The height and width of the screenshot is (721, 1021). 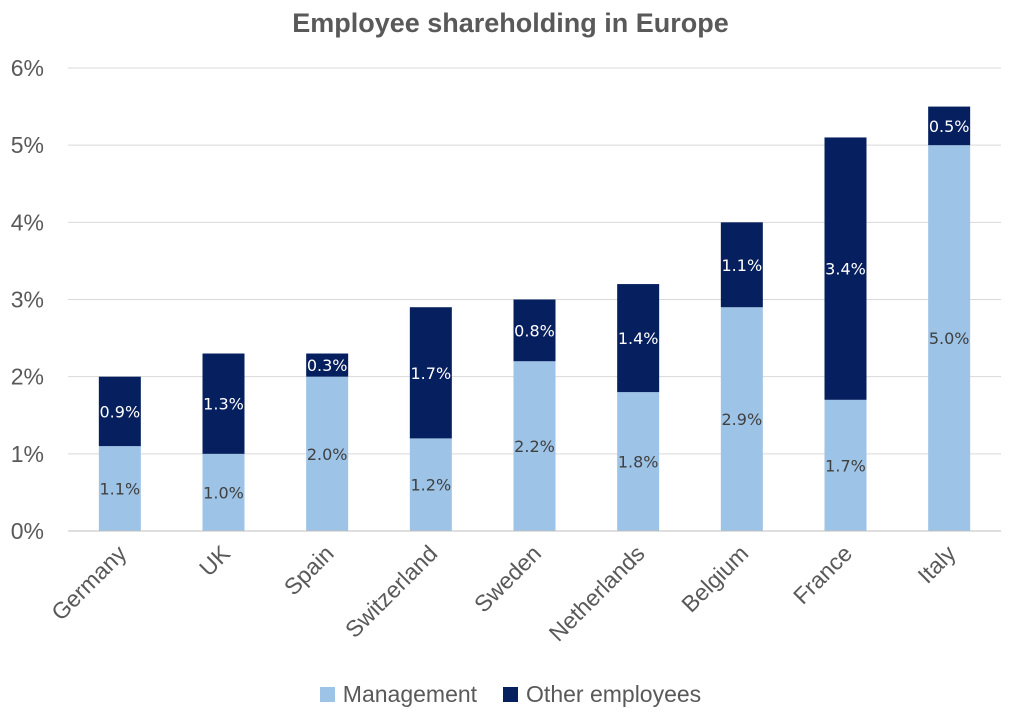 What do you see at coordinates (327, 694) in the screenshot?
I see `legend-swatch-management` at bounding box center [327, 694].